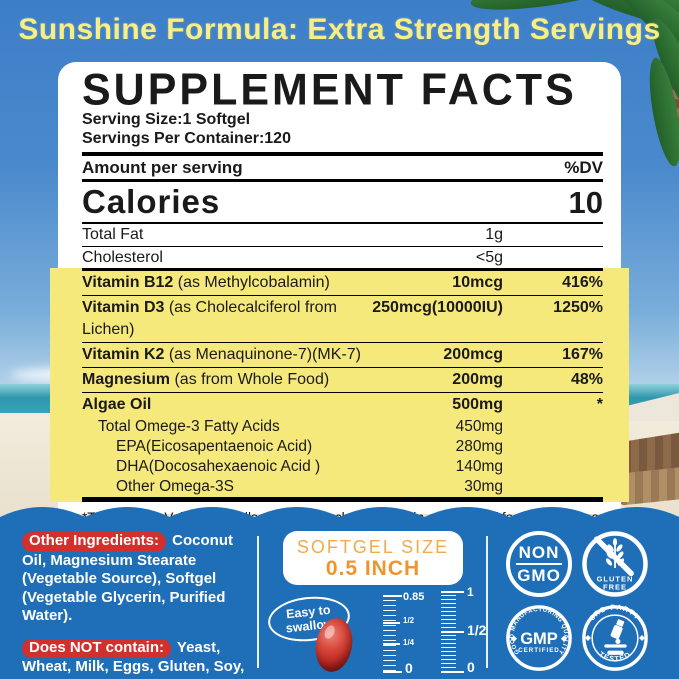  Describe the element at coordinates (342, 405) in the screenshot. I see `table-row: Algae Oil 500mg *` at that location.